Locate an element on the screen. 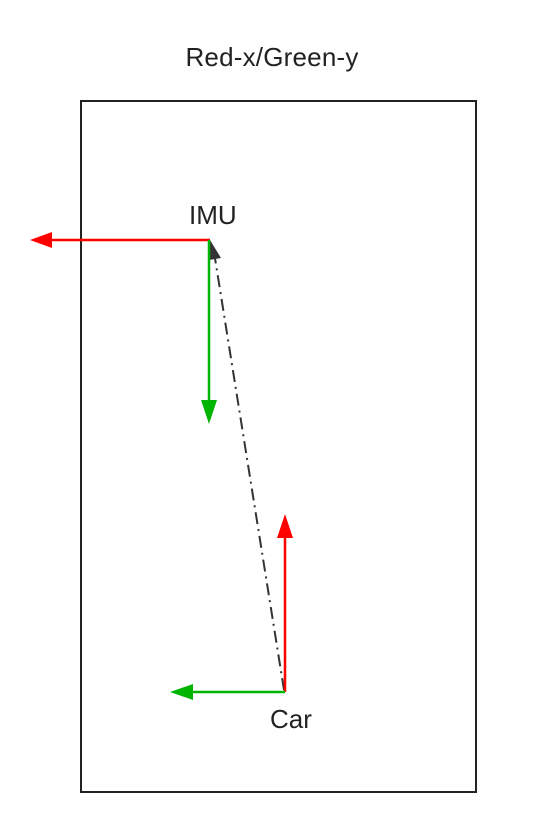 Image resolution: width=554 pixels, height=834 pixels. car-y-arrowhead-icon is located at coordinates (181, 692).